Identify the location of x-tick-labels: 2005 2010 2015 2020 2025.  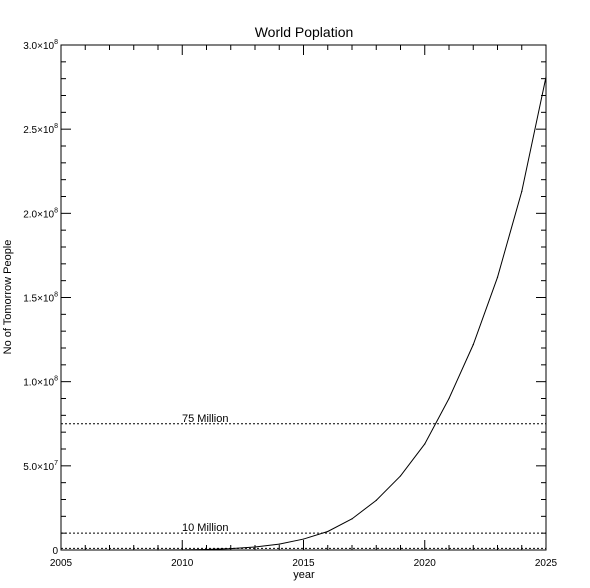
(304, 563).